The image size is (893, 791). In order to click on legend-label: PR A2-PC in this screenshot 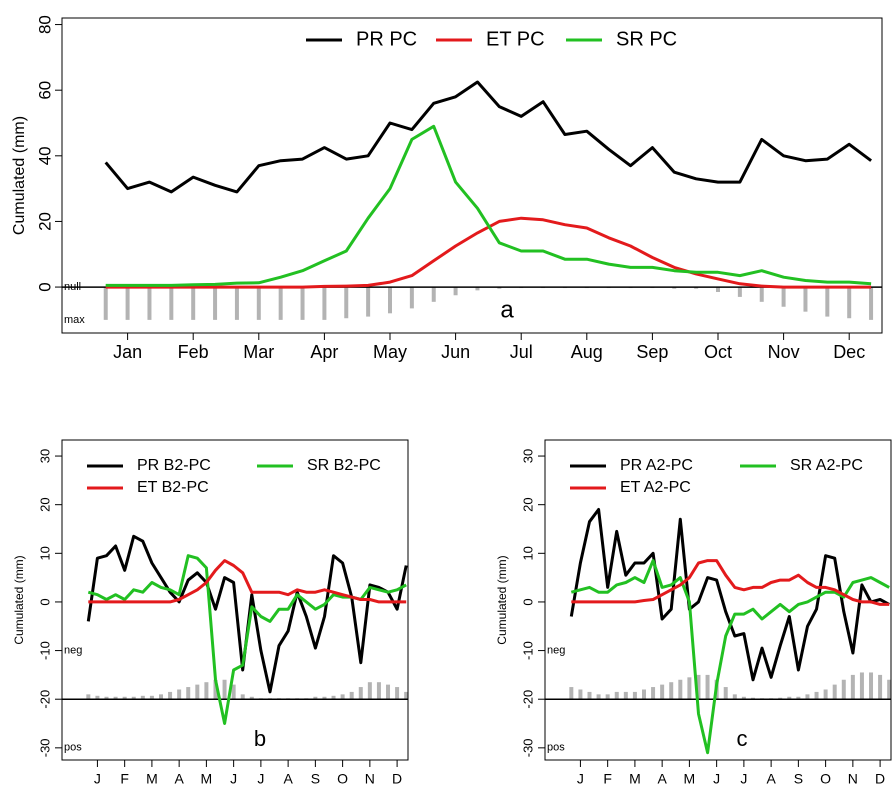, I will do `click(656, 465)`.